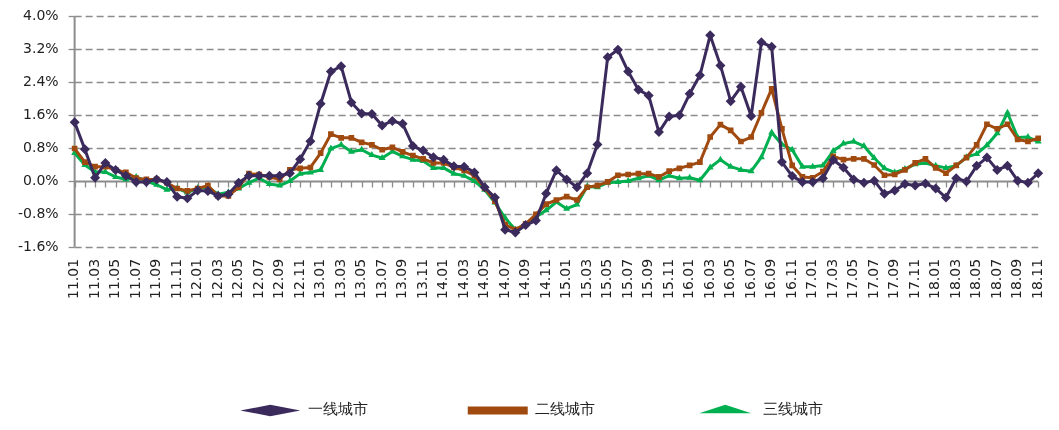 This screenshot has width=1059, height=430. What do you see at coordinates (975, 279) in the screenshot?
I see `x-tick-label: 18.05` at bounding box center [975, 279].